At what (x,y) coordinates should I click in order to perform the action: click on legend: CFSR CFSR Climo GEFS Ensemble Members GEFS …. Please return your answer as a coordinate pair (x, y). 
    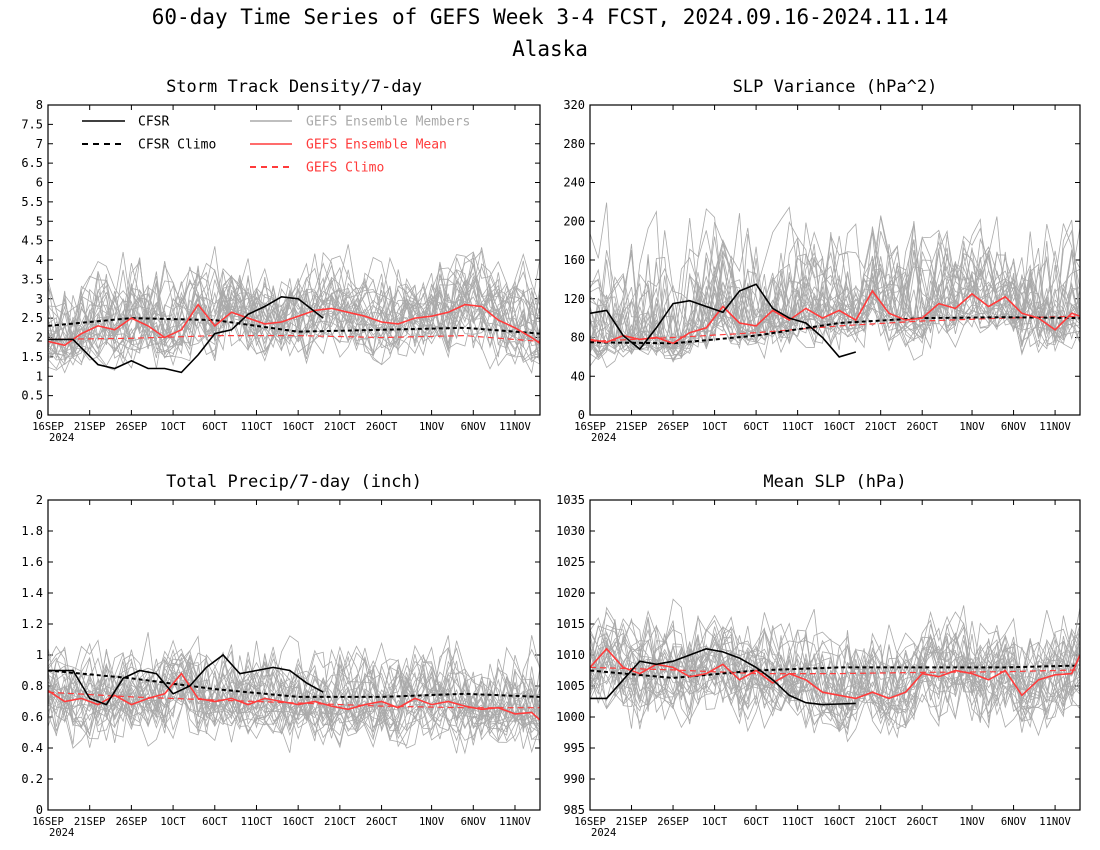
    Looking at the image, I should click on (276, 145).